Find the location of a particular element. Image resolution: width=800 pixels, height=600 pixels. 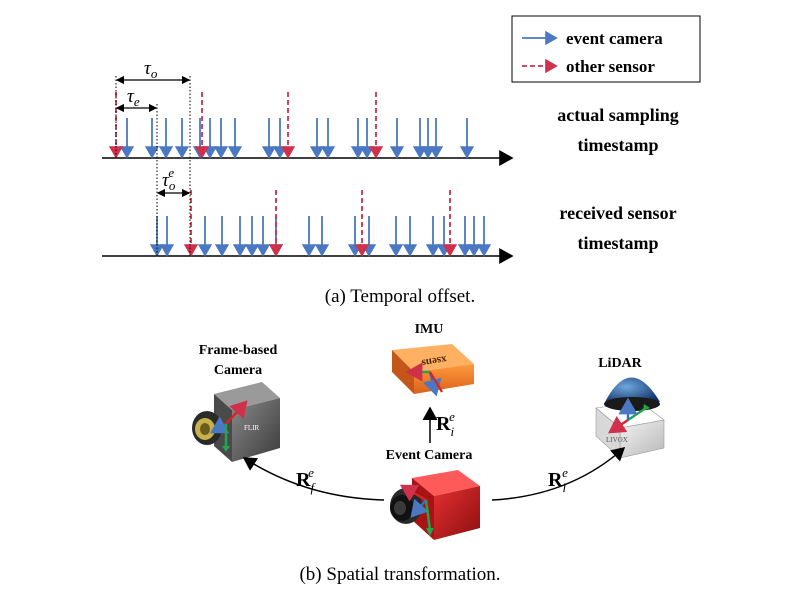

lidar: LiDAR LIVOX is located at coordinates (630, 407).